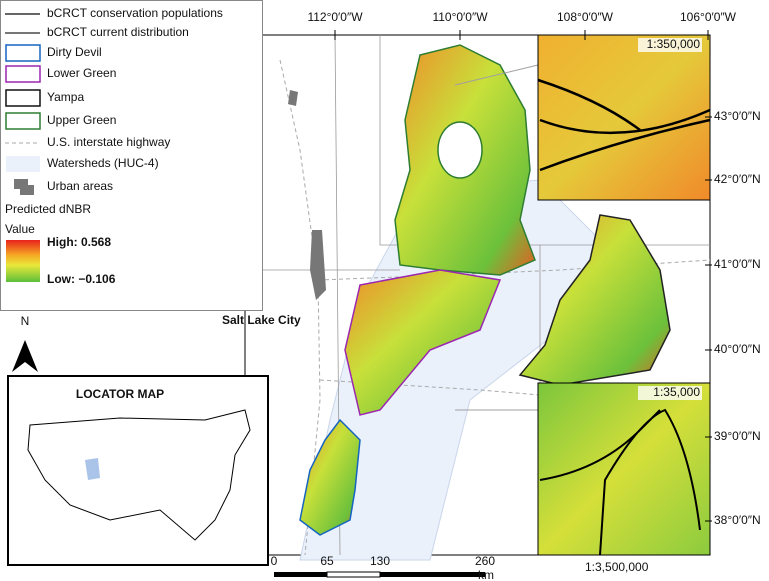 This screenshot has width=769, height=581. I want to click on latitude-label: 43°0′0″N, so click(737, 116).